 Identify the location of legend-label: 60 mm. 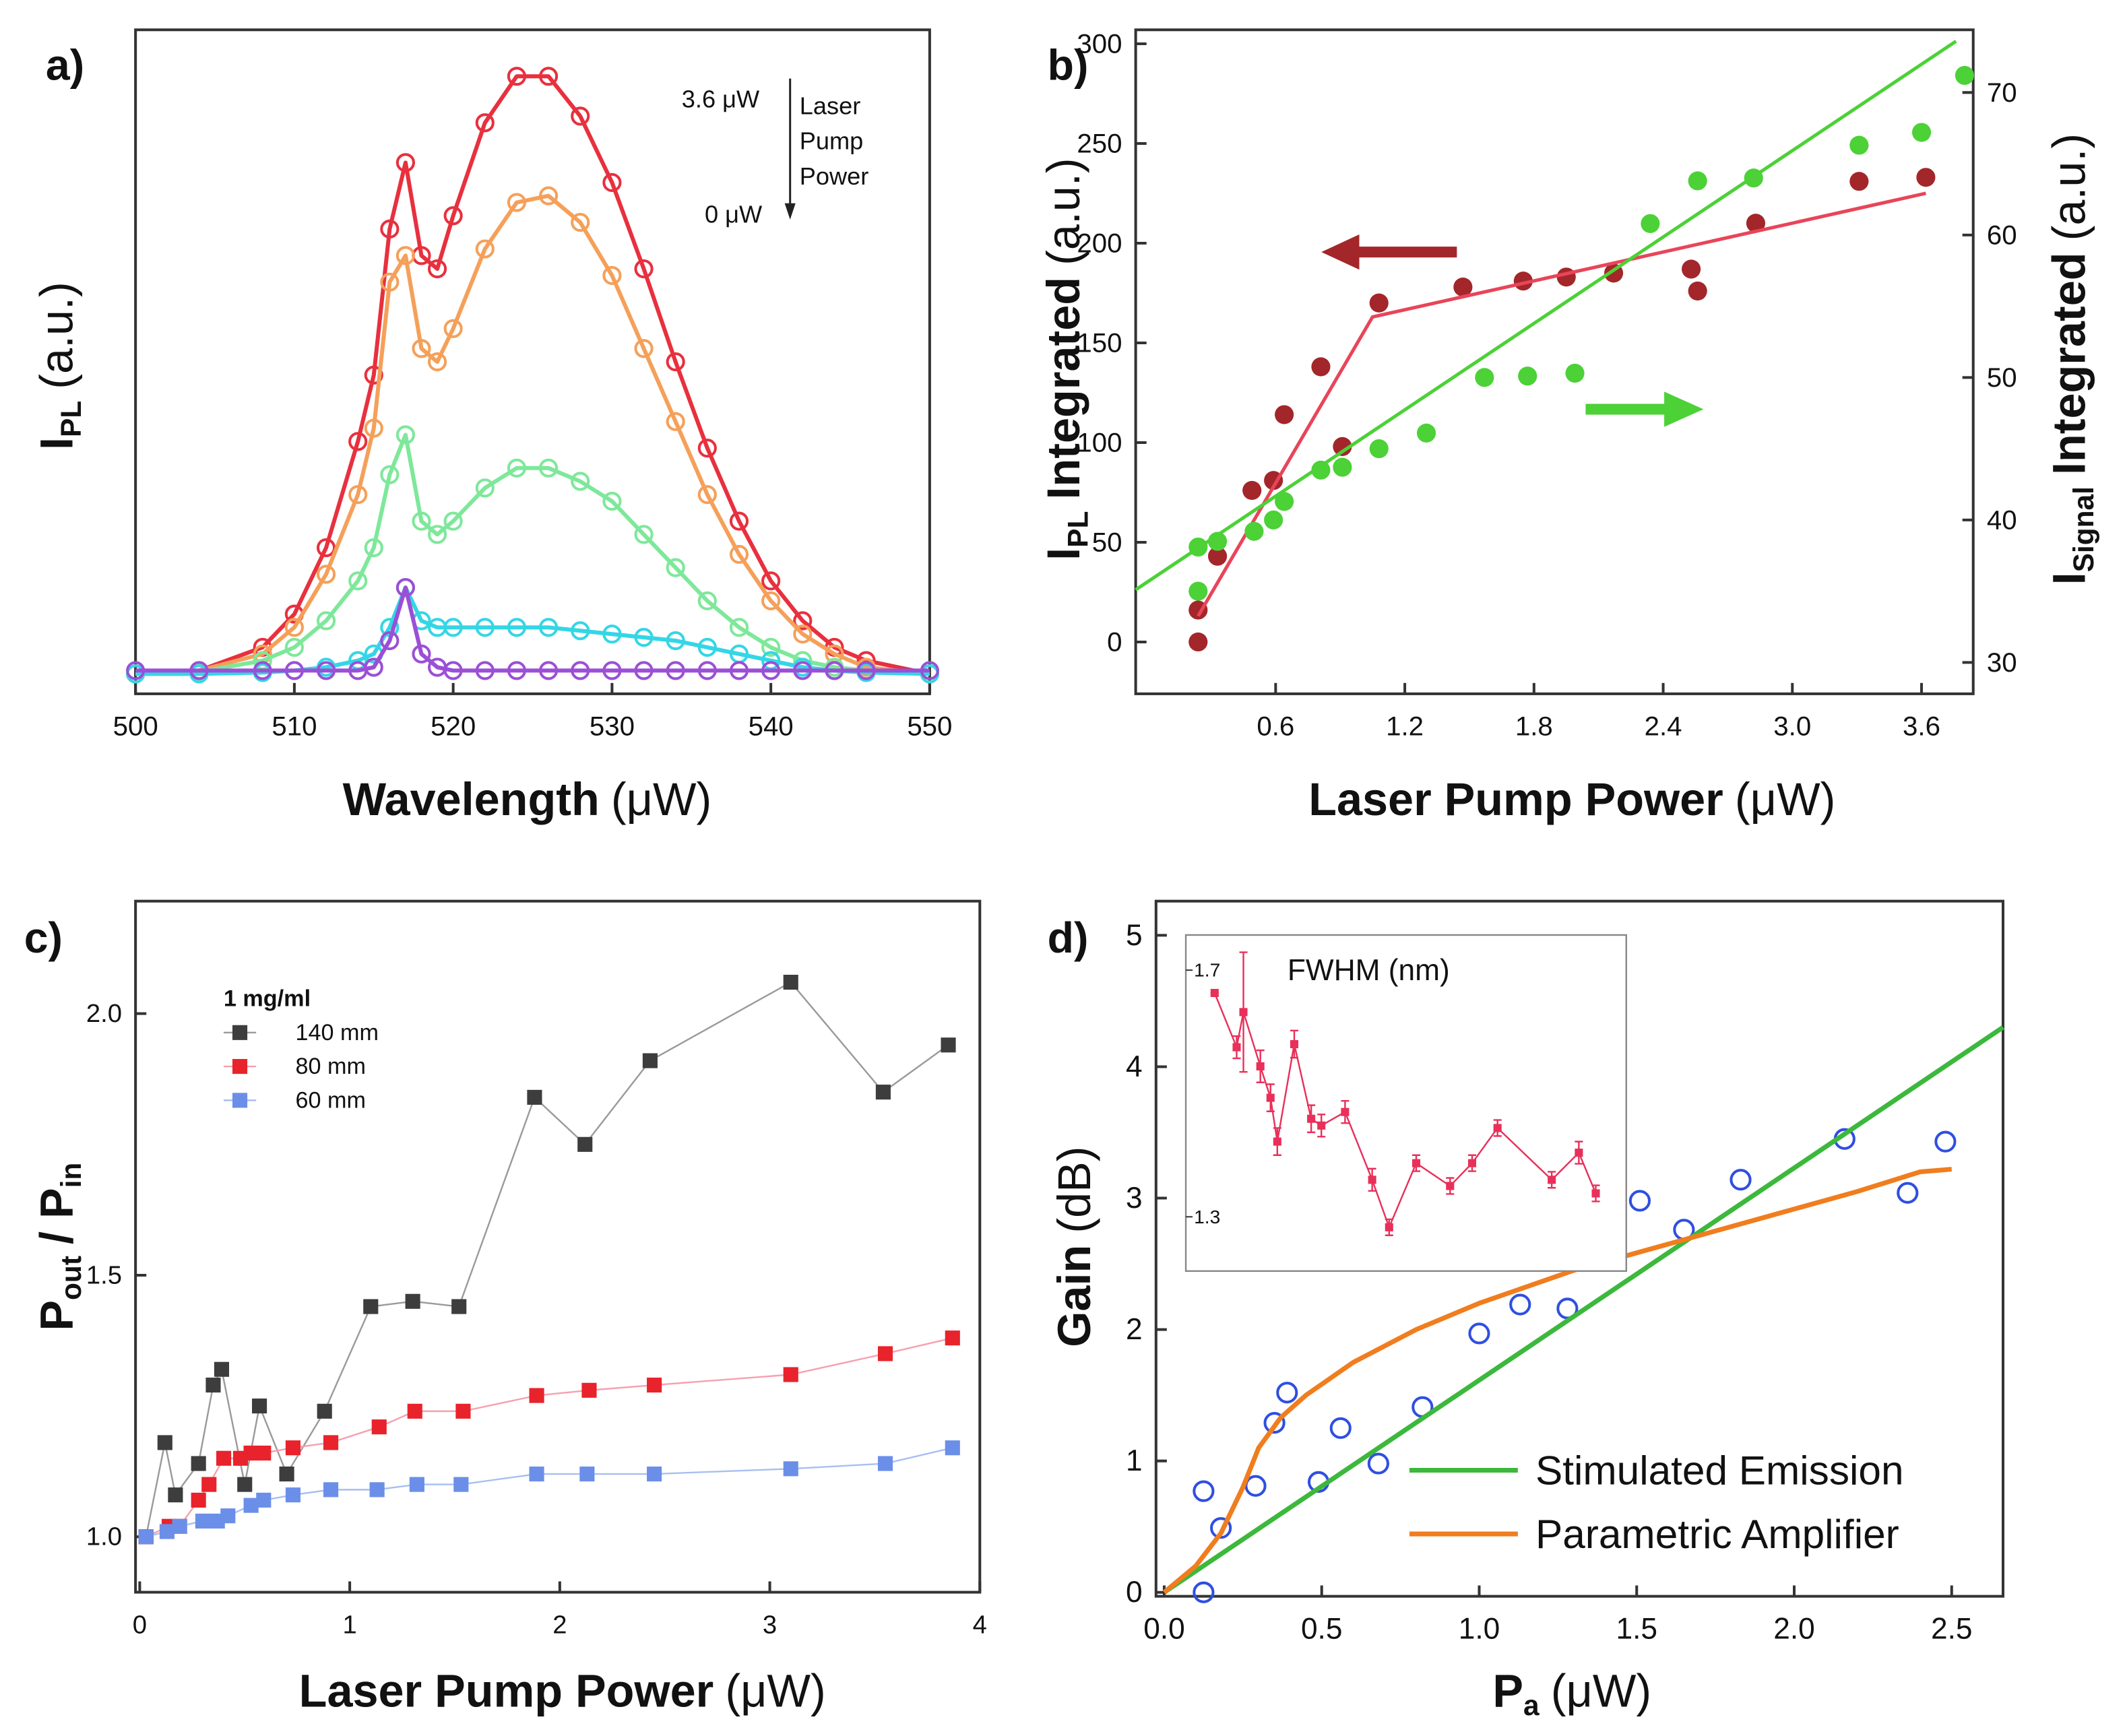
(331, 1100).